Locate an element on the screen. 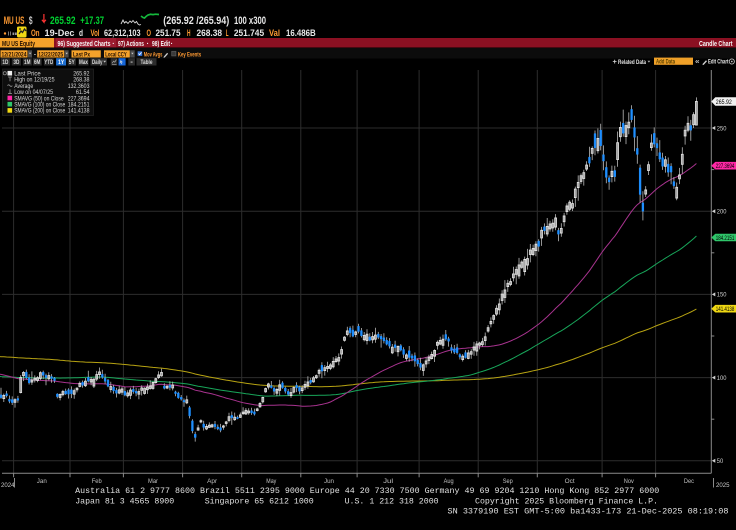 The width and height of the screenshot is (736, 530). svg-text: 1M is located at coordinates (27, 62).